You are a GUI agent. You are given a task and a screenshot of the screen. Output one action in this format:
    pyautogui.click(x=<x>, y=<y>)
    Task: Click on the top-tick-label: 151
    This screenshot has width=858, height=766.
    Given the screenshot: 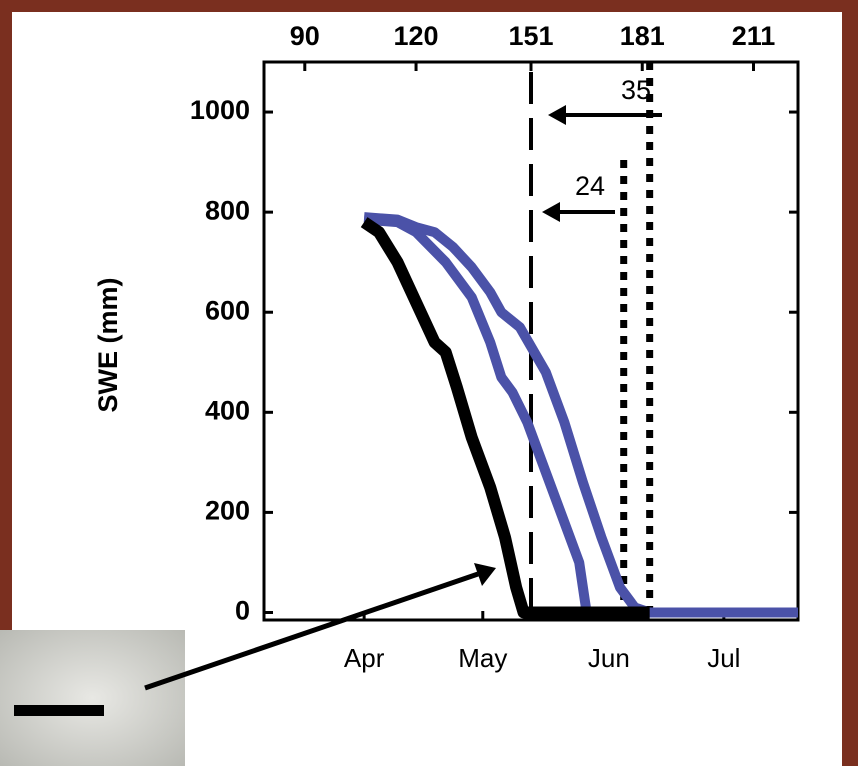 What is the action you would take?
    pyautogui.click(x=530, y=36)
    